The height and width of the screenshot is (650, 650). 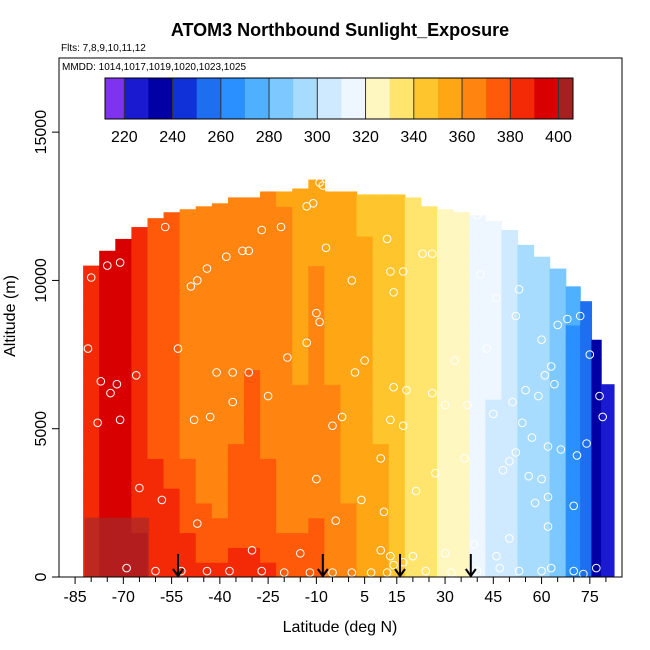 I want to click on colorbar-tick-label: 260, so click(x=220, y=137).